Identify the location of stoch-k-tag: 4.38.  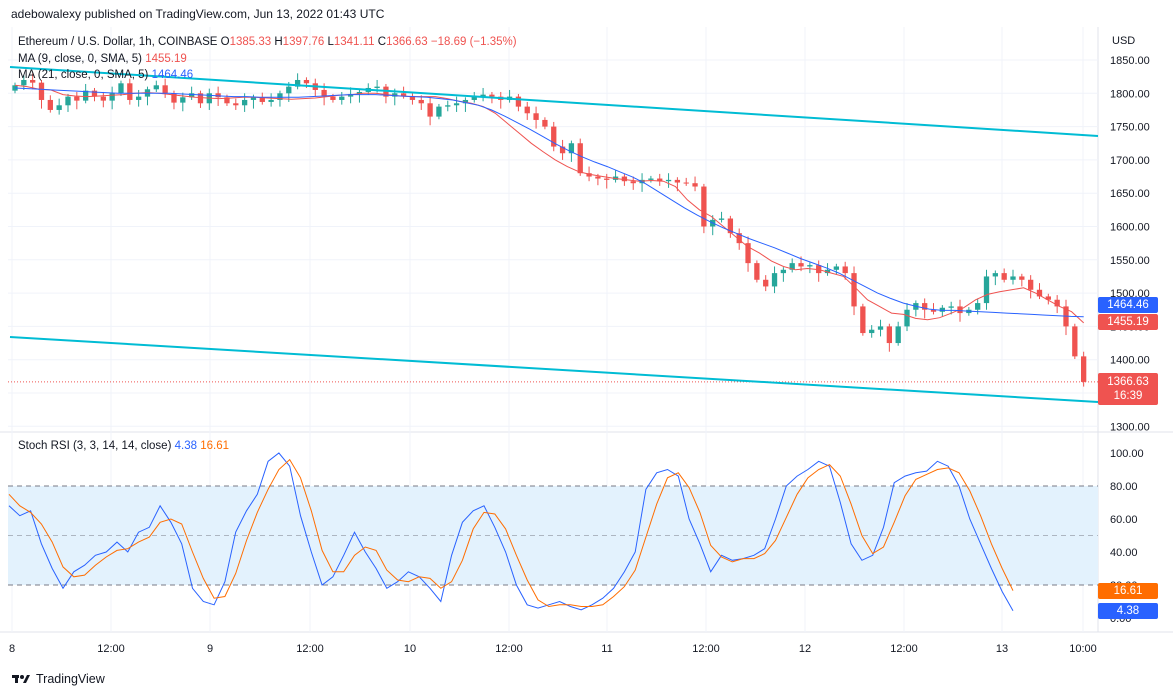
(1128, 611).